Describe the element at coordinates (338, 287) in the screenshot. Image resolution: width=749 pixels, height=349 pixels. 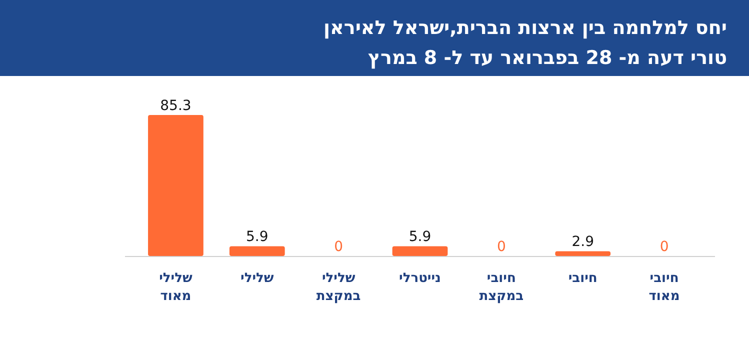
I see `x-tick-label: שלילי במקצת` at that location.